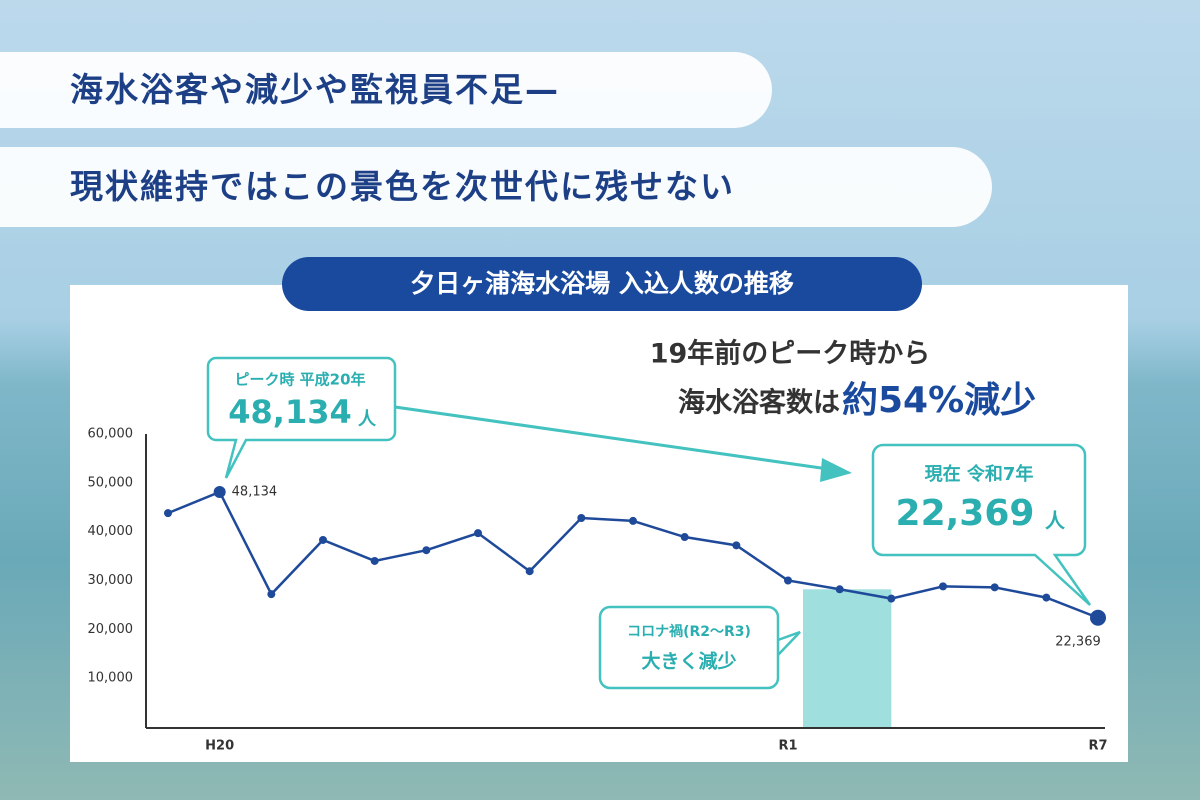 The image size is (1200, 800). What do you see at coordinates (965, 513) in the screenshot?
I see `callout-value: 22,369` at bounding box center [965, 513].